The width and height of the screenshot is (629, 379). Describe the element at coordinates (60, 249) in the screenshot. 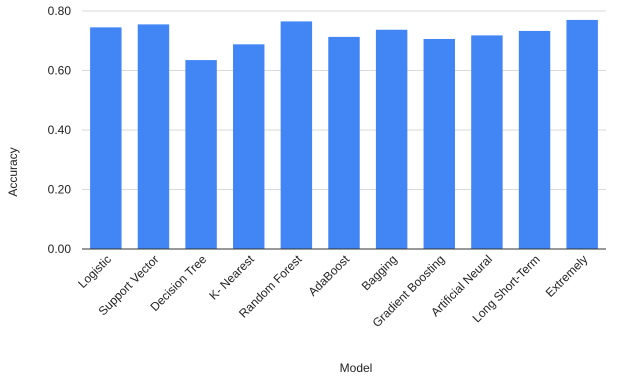

I see `y-tick-label: 0.00` at that location.